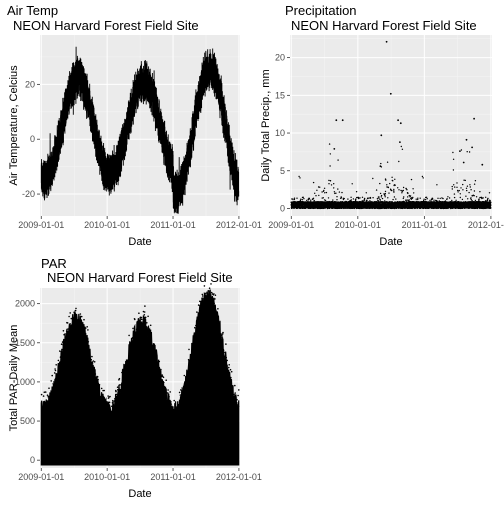 This screenshot has height=509, width=504. What do you see at coordinates (14, 125) in the screenshot?
I see `air-y-axis-title: Air Temperature, Celcius` at bounding box center [14, 125].